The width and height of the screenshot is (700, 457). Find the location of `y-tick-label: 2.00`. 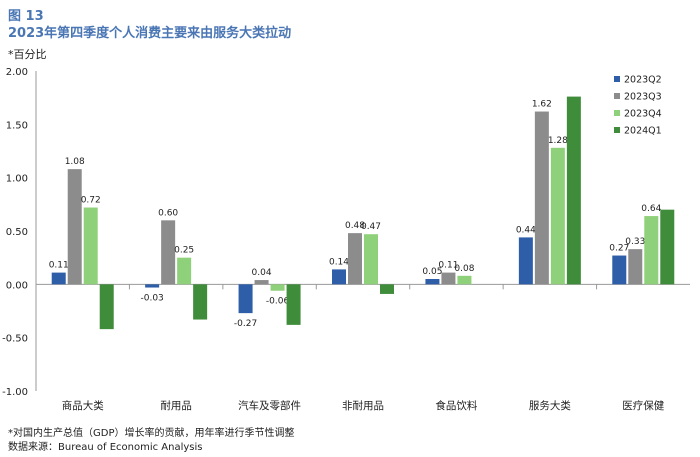

y-tick-label: 2.00 is located at coordinates (17, 72).